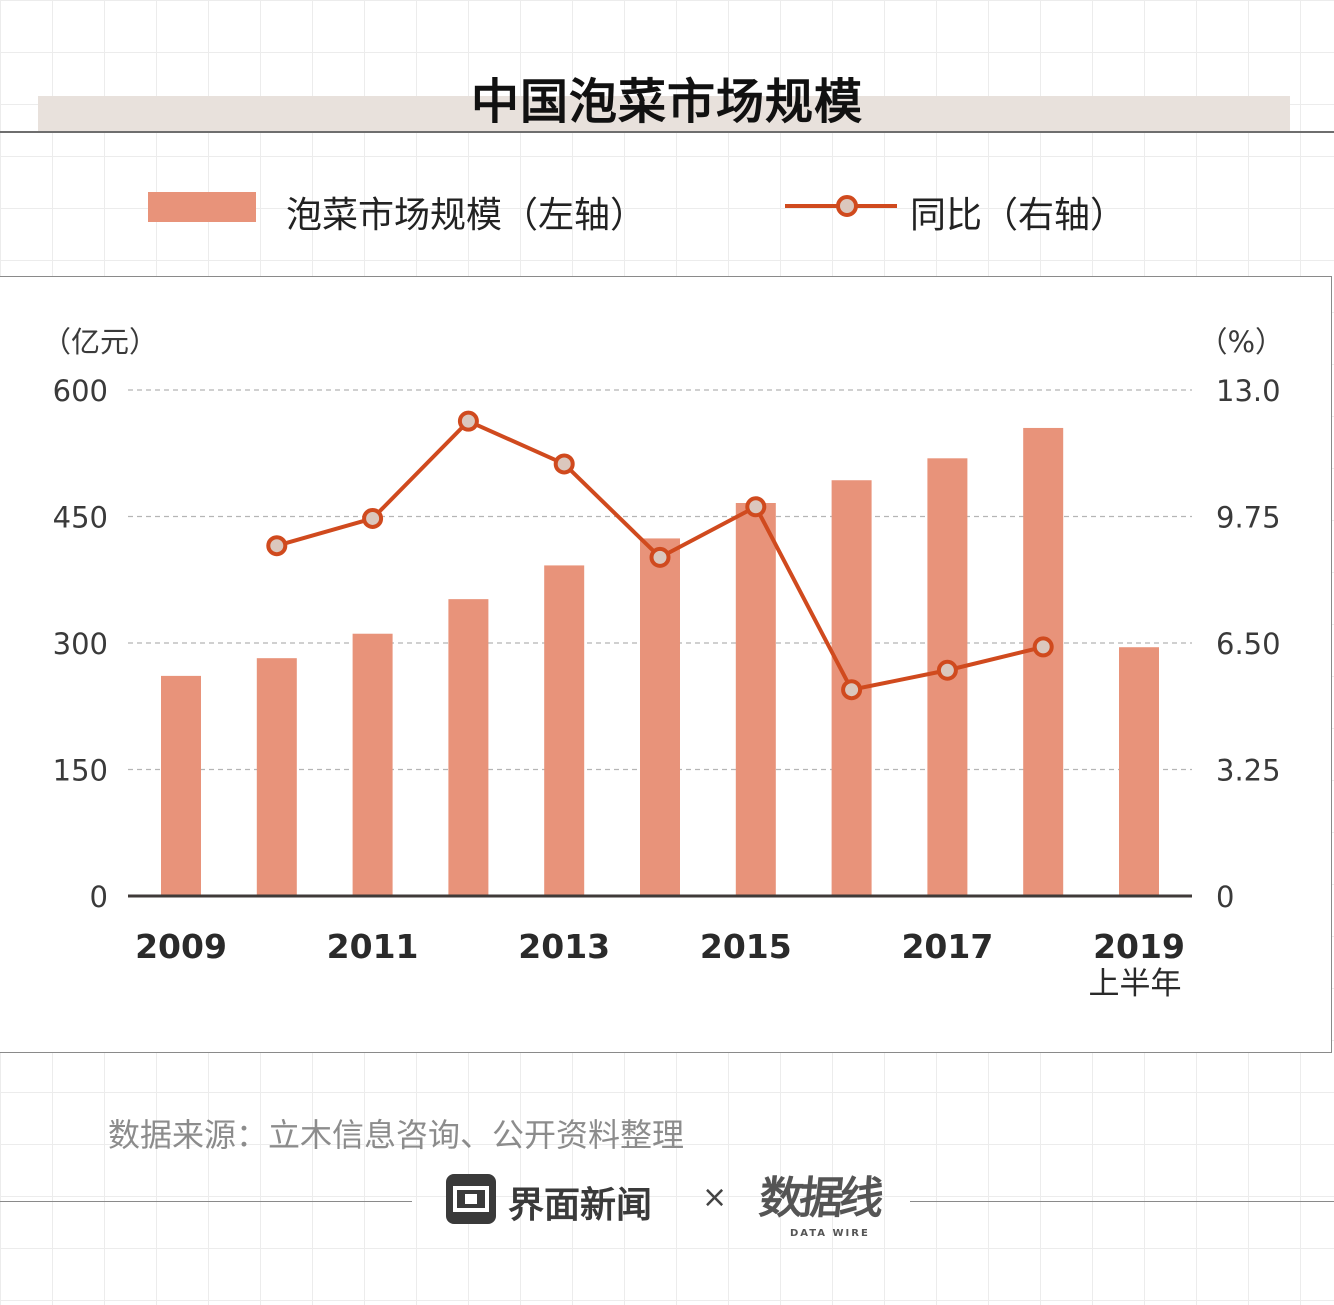 The height and width of the screenshot is (1305, 1334). Describe the element at coordinates (580, 1205) in the screenshot. I see `brand-name: 界面新闻` at that location.